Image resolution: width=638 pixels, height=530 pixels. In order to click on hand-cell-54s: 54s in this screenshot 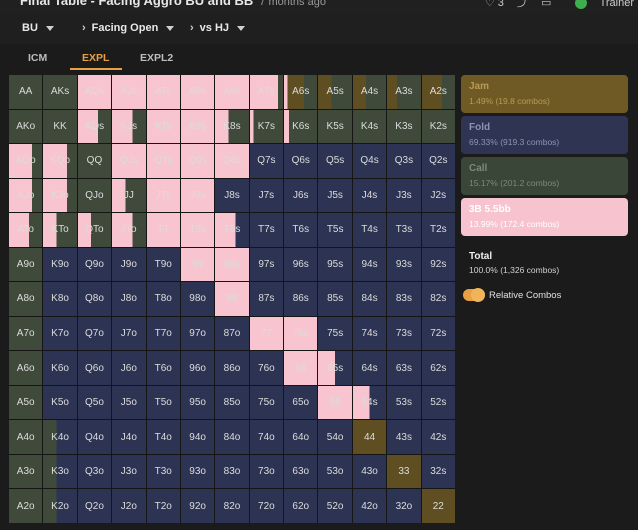, I will do `click(369, 402)`.